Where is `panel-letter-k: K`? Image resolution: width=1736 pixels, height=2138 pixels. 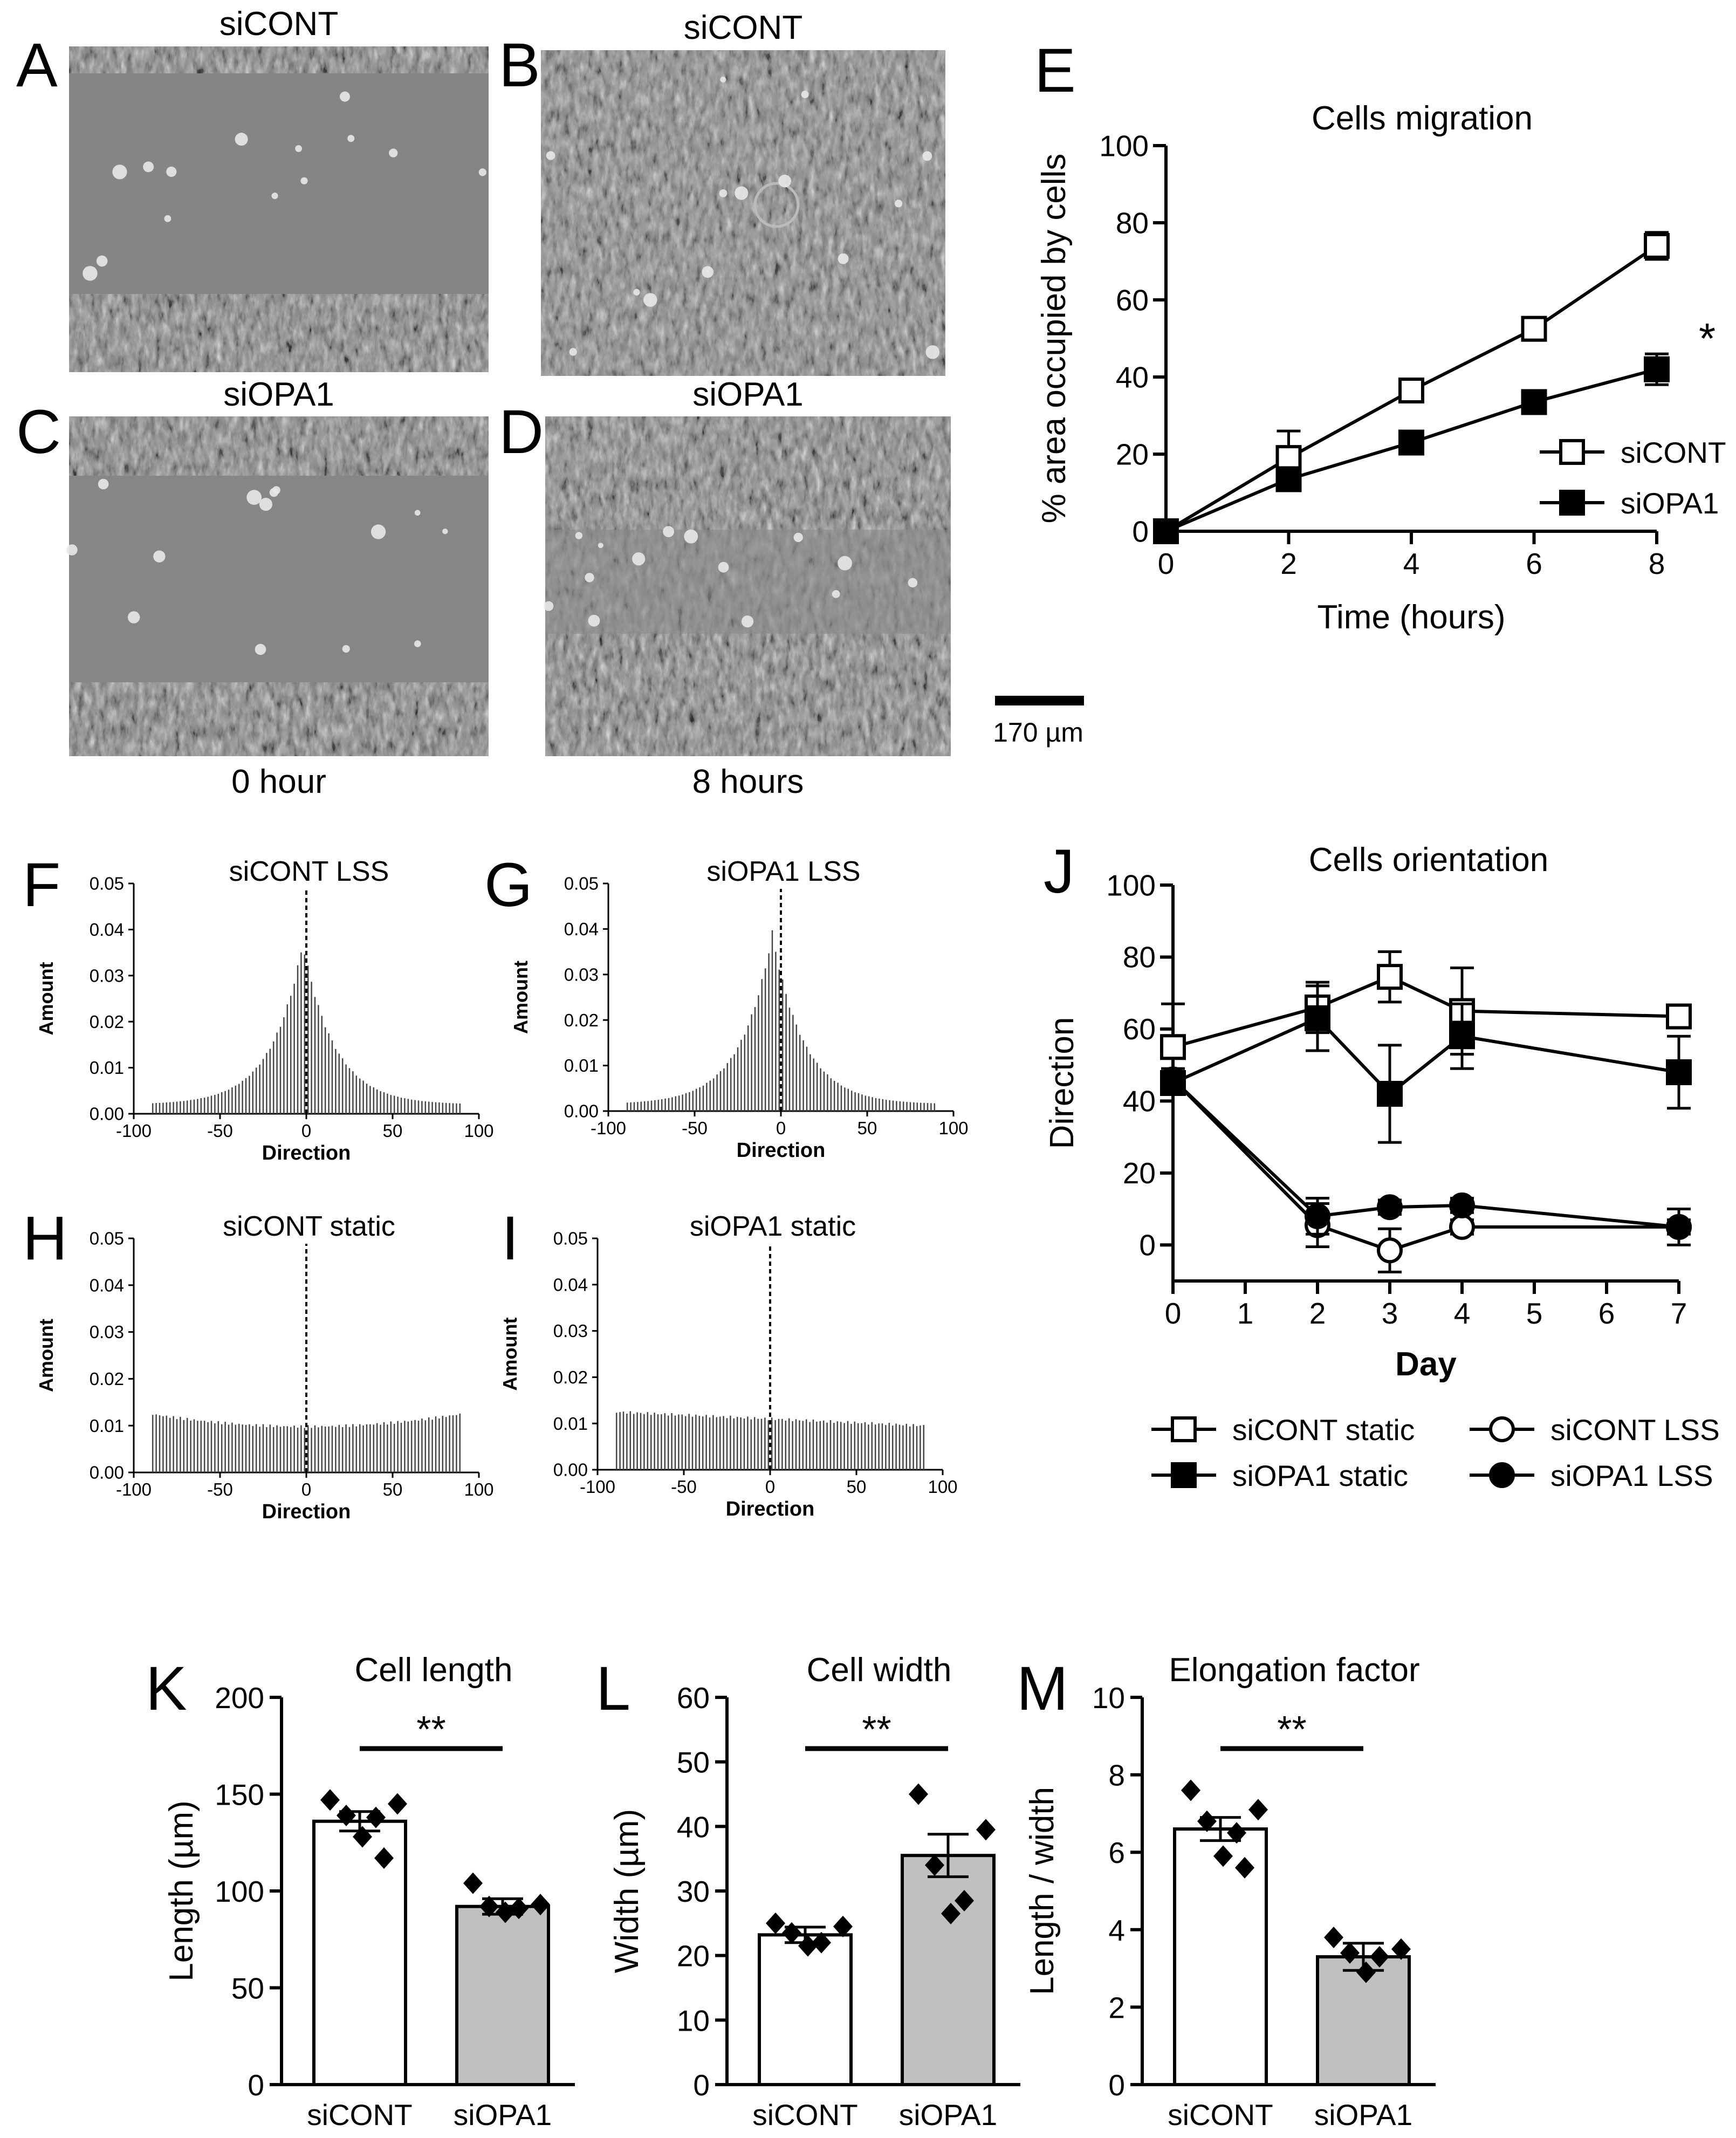 panel-letter-k: K is located at coordinates (167, 1689).